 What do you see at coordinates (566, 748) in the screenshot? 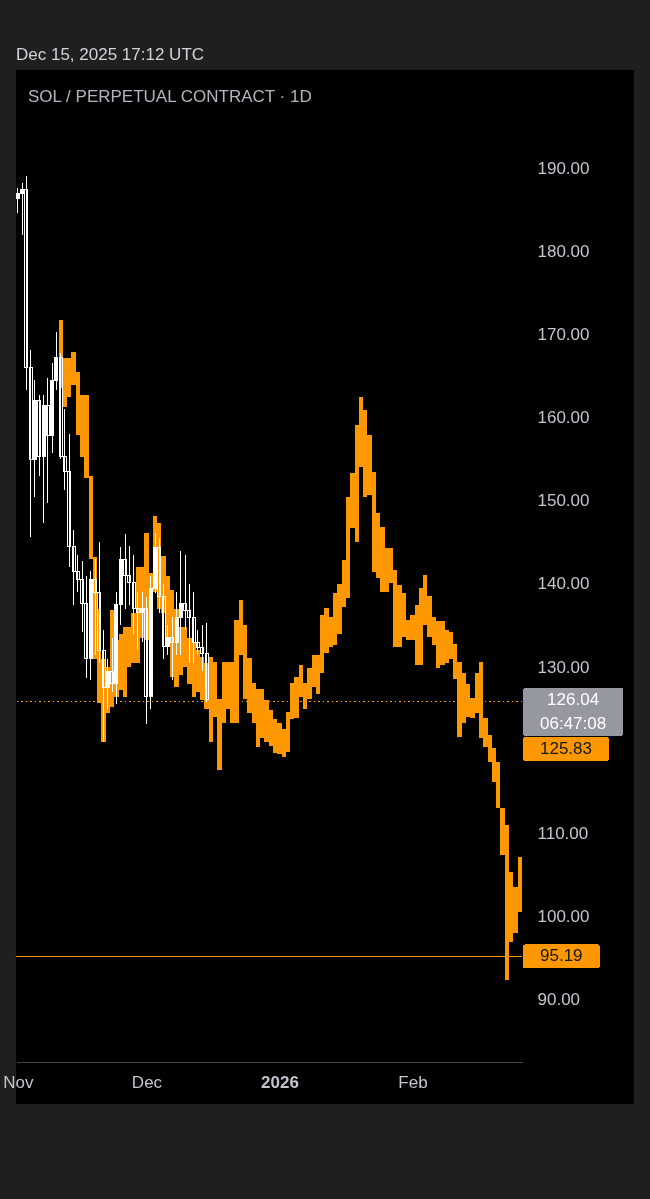
I see `ref-line-label: 125.83` at bounding box center [566, 748].